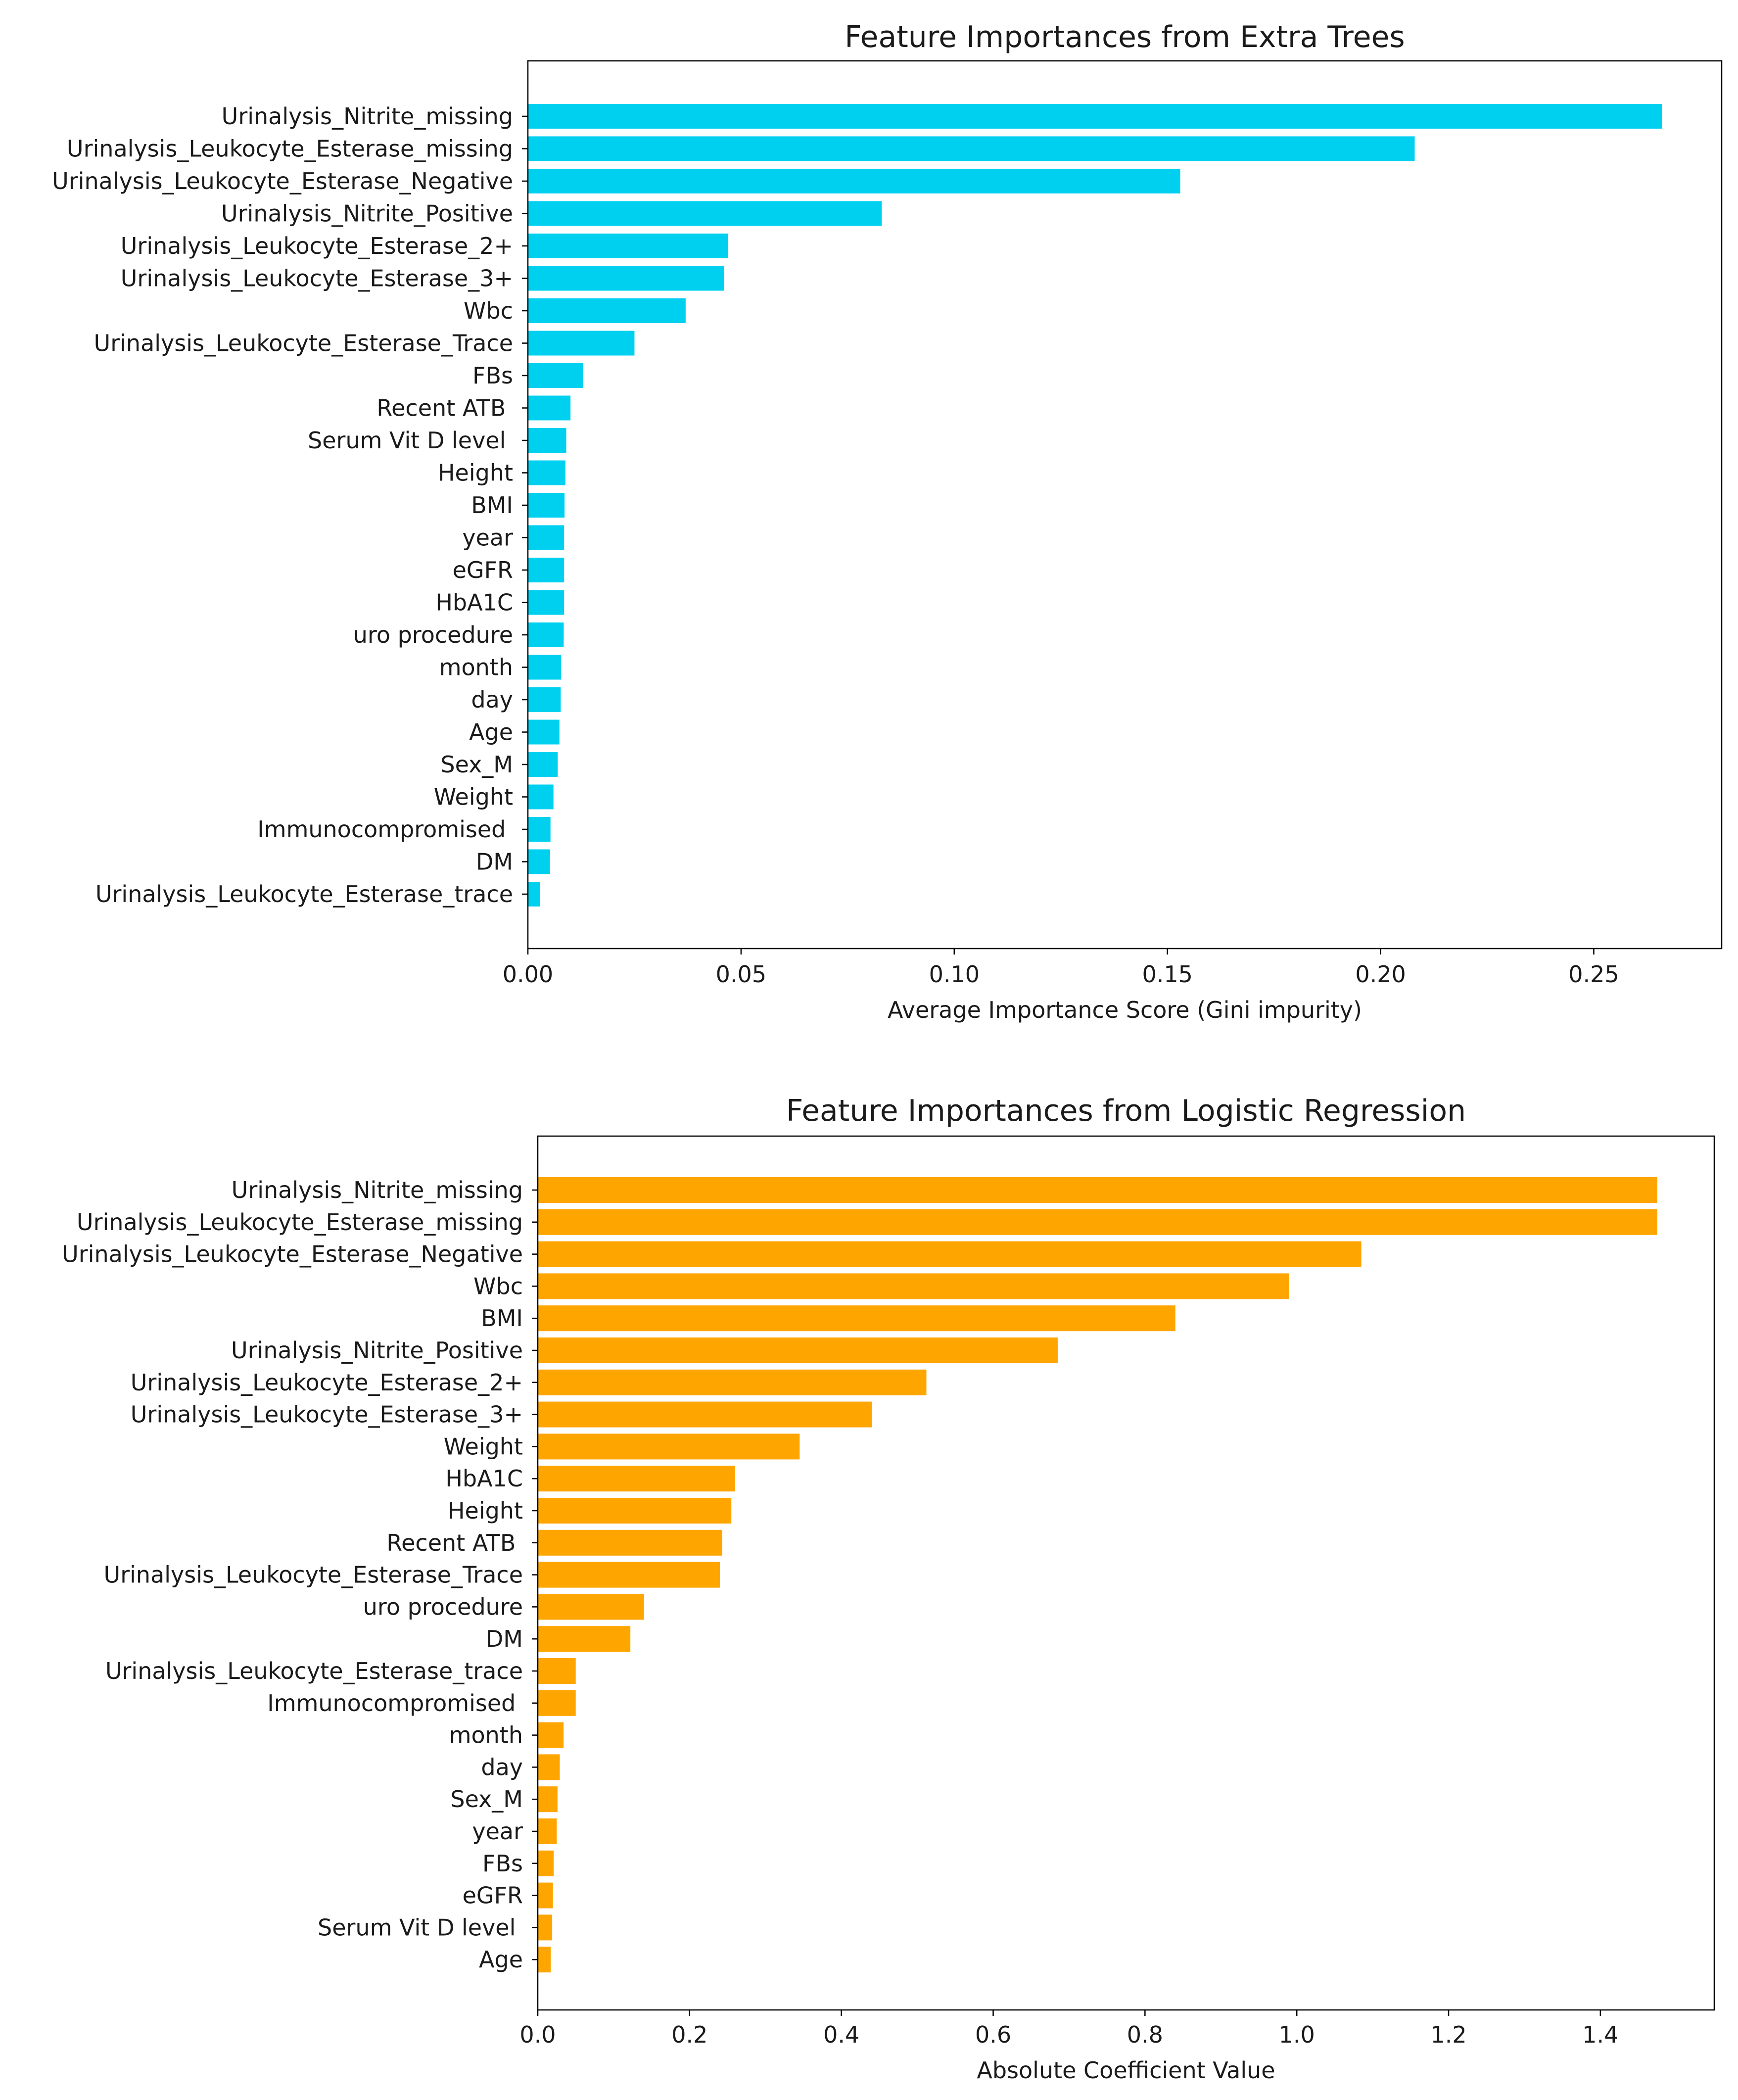 This screenshot has height=2100, width=1738. Describe the element at coordinates (1297, 2034) in the screenshot. I see `x-tick-label: 1.0` at that location.